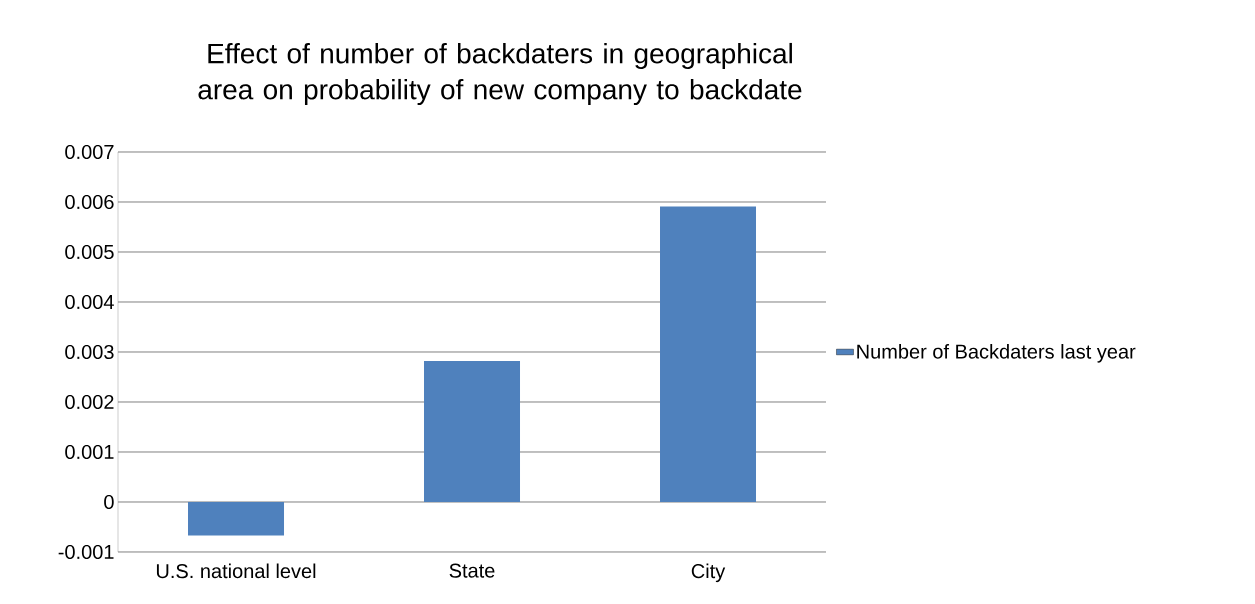 This screenshot has width=1255, height=604. I want to click on y-tick-label: 0.004, so click(89, 302).